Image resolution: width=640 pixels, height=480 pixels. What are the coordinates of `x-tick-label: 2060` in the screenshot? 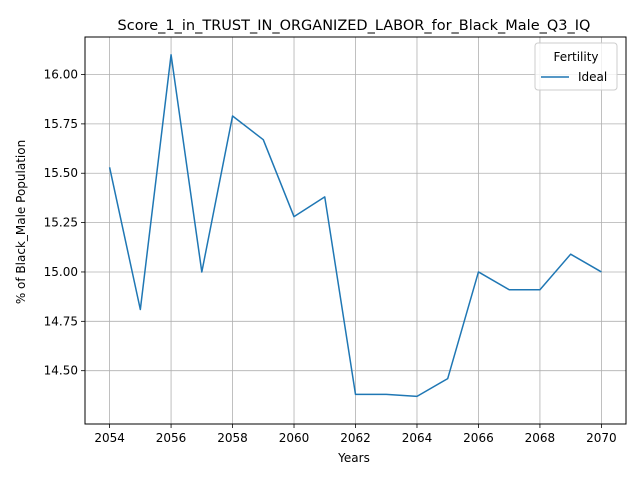 It's located at (294, 438).